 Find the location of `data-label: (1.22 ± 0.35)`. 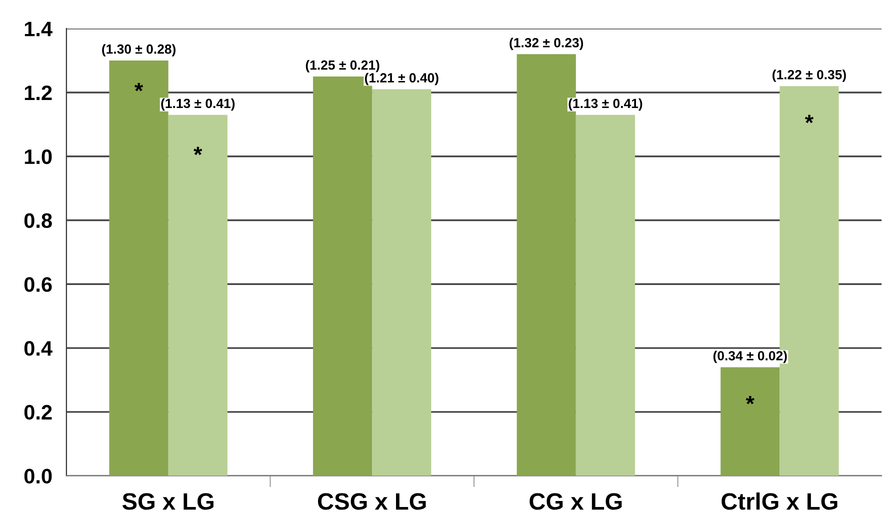

data-label: (1.22 ± 0.35) is located at coordinates (809, 76).